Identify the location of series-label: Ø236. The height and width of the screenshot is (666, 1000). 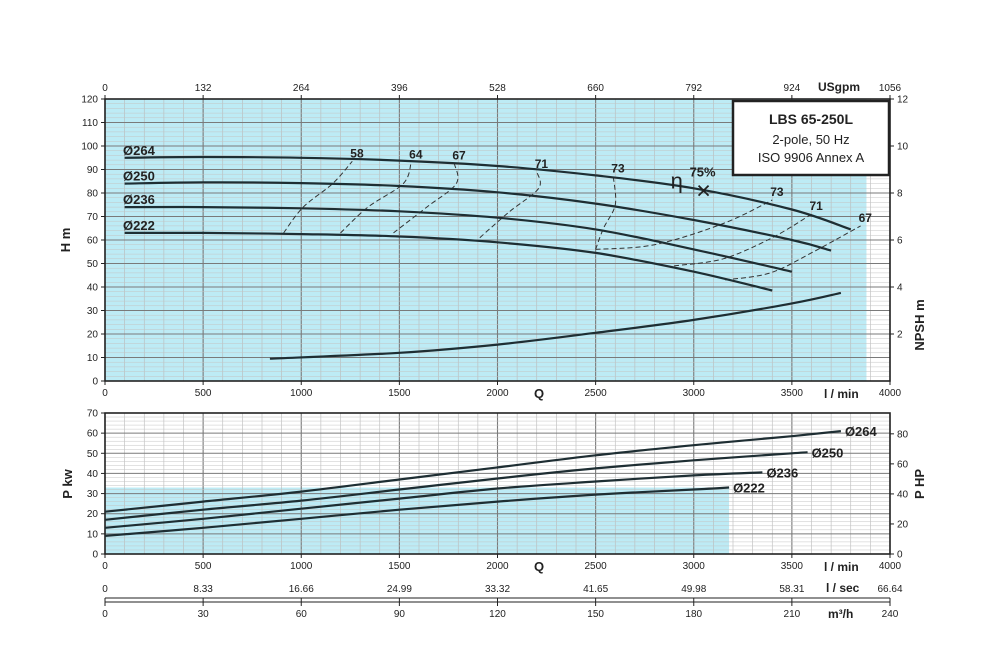
(139, 199).